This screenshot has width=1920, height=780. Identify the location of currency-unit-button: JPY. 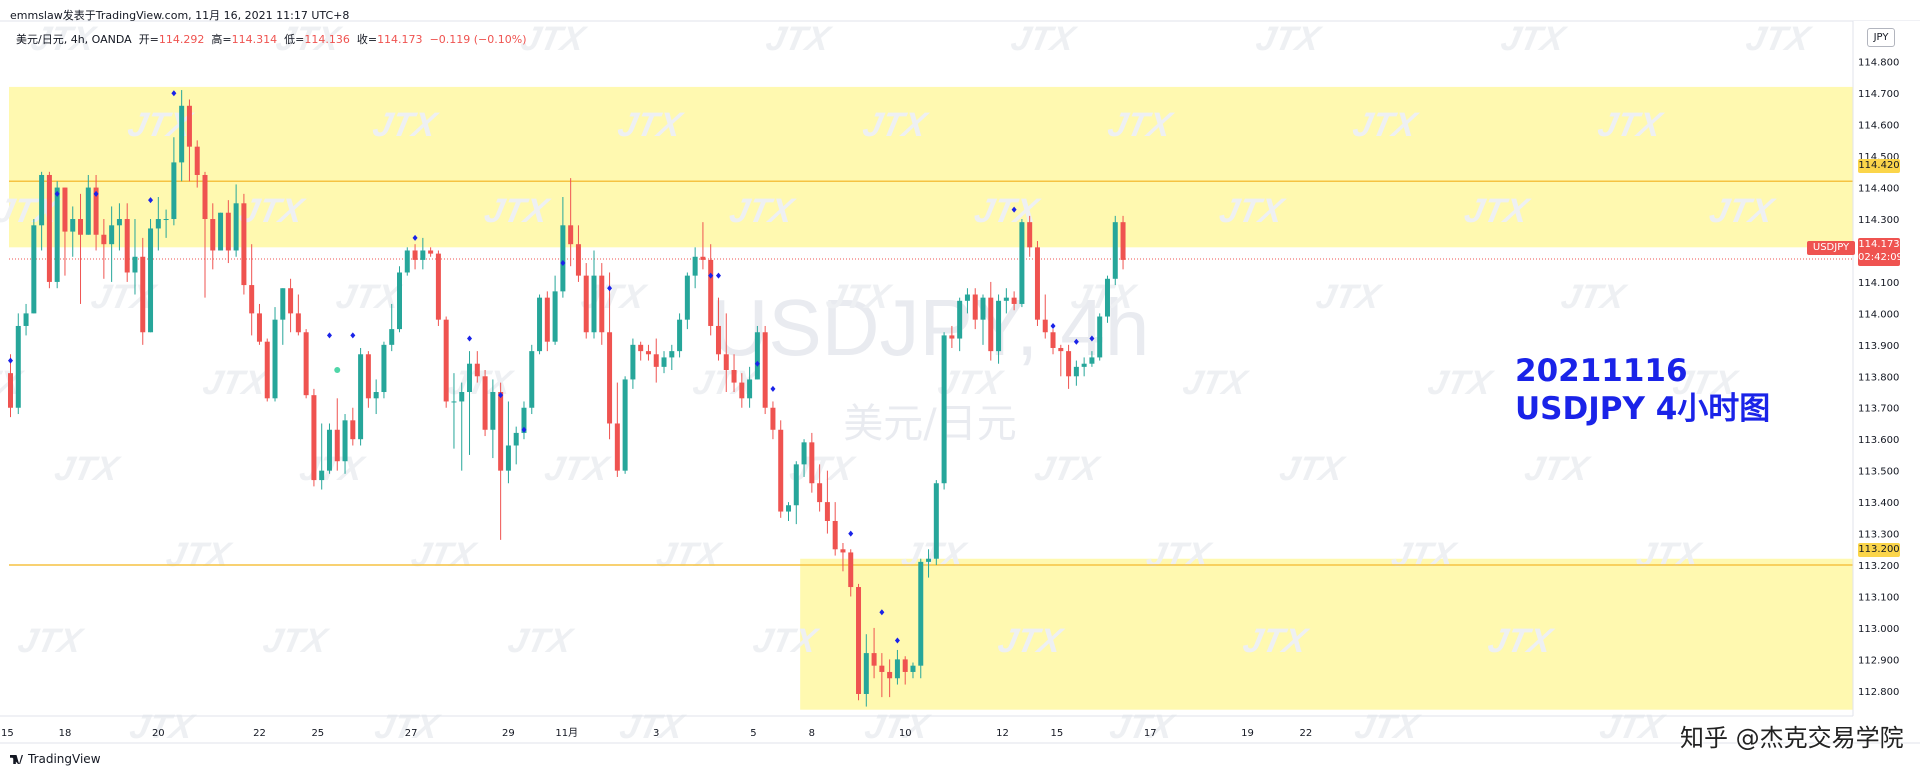
(1881, 37).